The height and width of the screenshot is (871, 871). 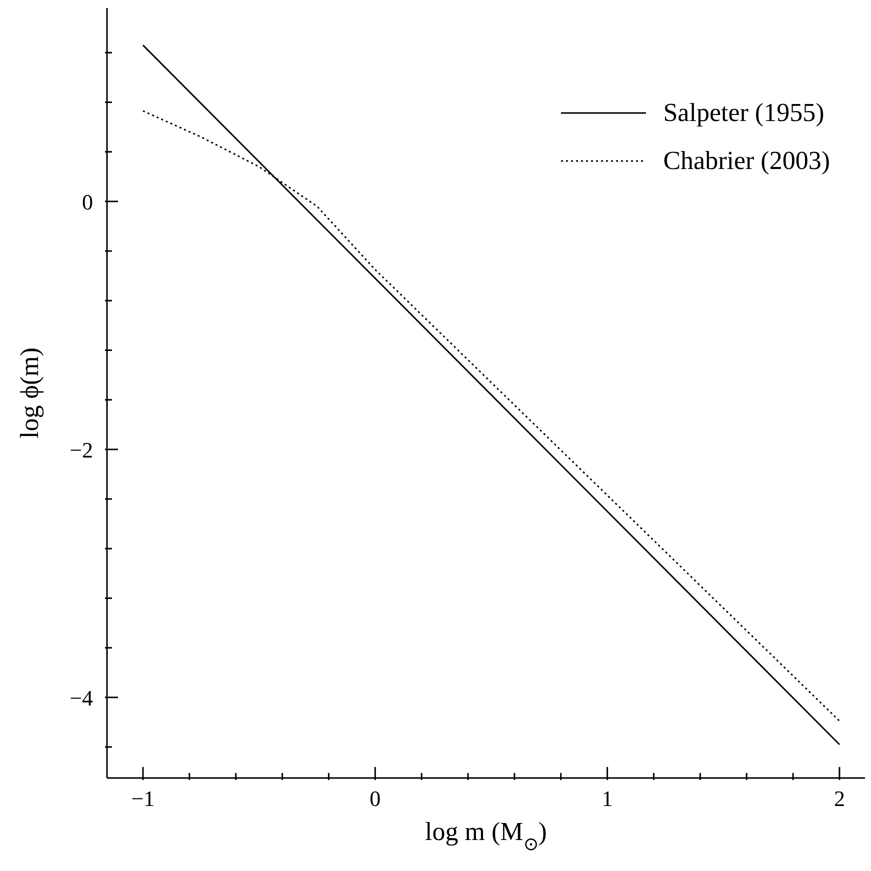 What do you see at coordinates (87, 201) in the screenshot?
I see `y-tick-label: 0` at bounding box center [87, 201].